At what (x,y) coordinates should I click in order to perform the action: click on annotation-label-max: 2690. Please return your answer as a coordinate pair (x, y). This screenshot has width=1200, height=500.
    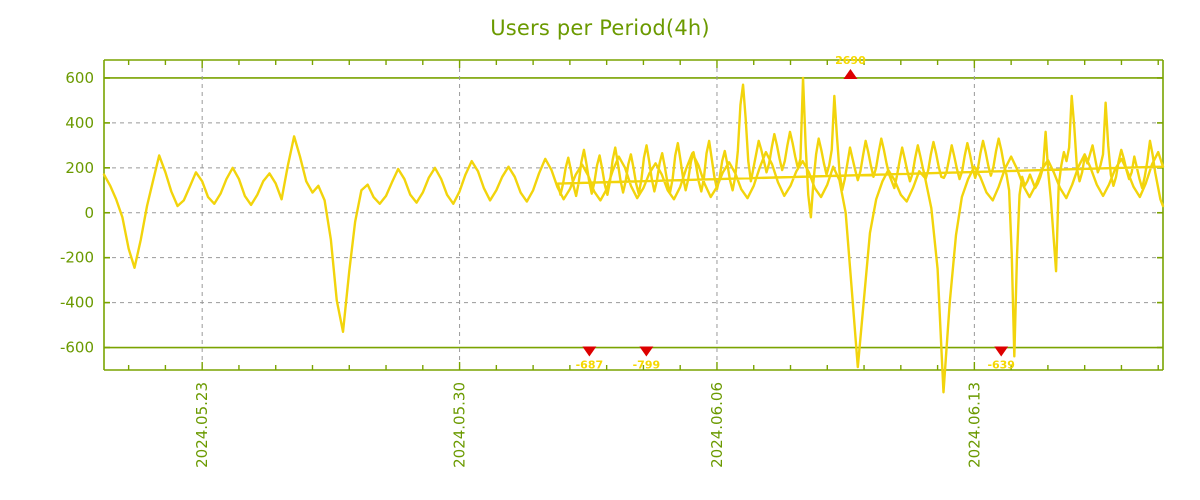
    Looking at the image, I should click on (850, 60).